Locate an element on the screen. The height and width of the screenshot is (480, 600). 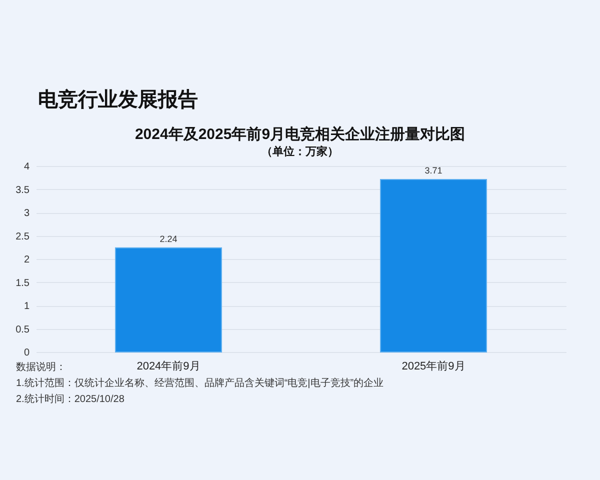
y-tick-label: 4 is located at coordinates (27, 167).